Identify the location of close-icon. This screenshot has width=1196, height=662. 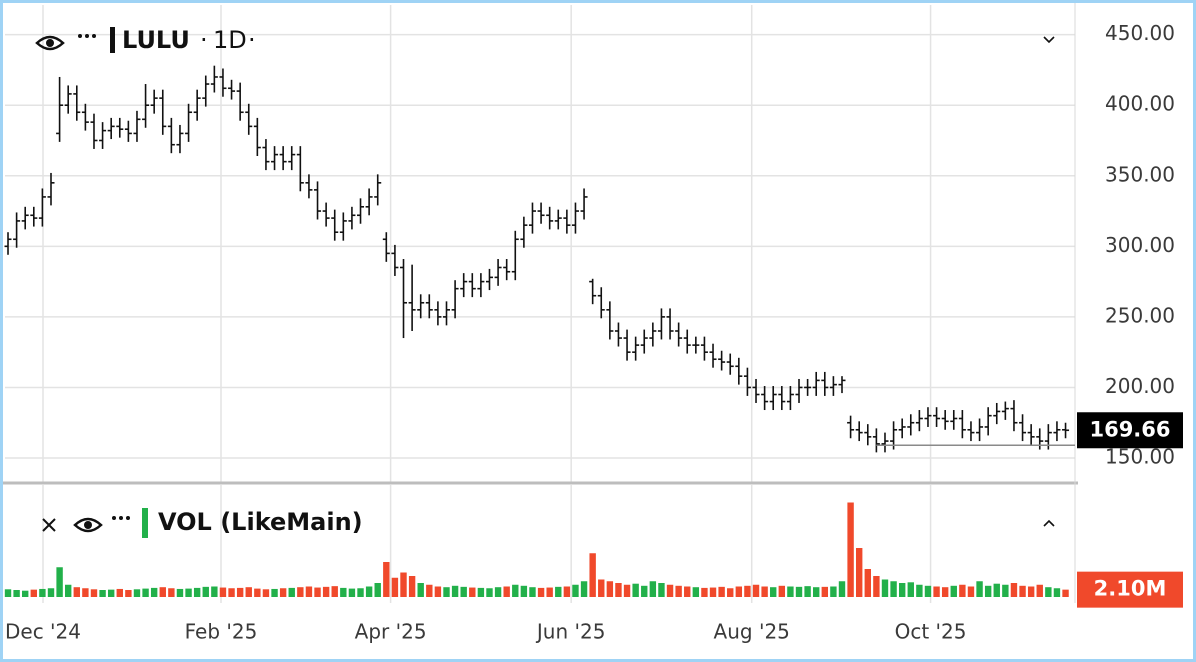
(49, 525).